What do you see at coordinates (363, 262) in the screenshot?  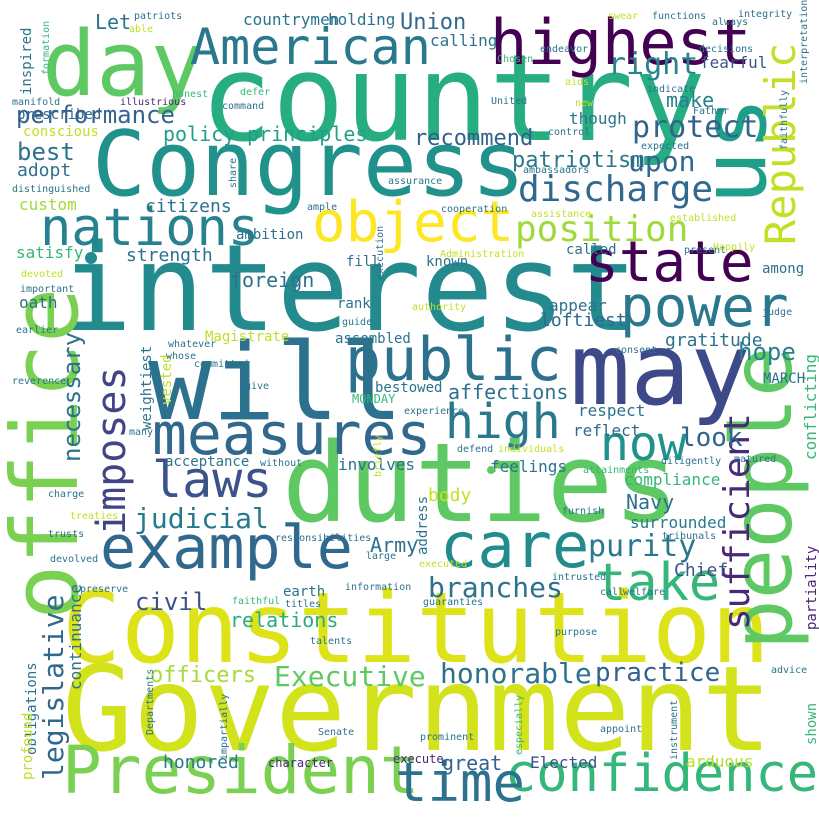 I see `word-fill: fill` at bounding box center [363, 262].